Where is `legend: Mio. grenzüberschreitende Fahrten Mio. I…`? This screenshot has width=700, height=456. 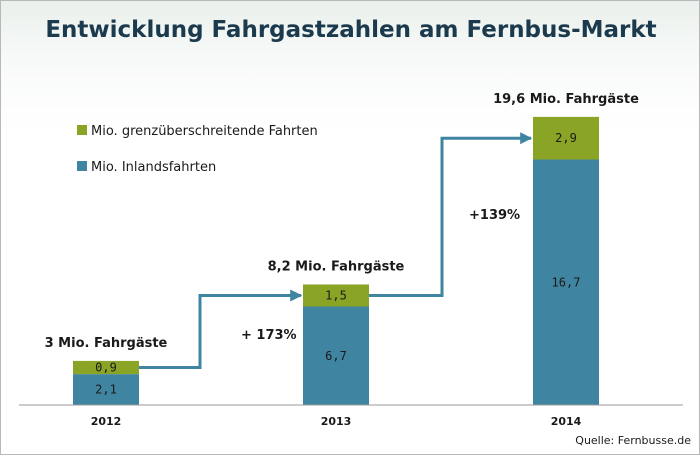
legend: Mio. grenzüberschreitende Fahrten Mio. I… is located at coordinates (197, 149).